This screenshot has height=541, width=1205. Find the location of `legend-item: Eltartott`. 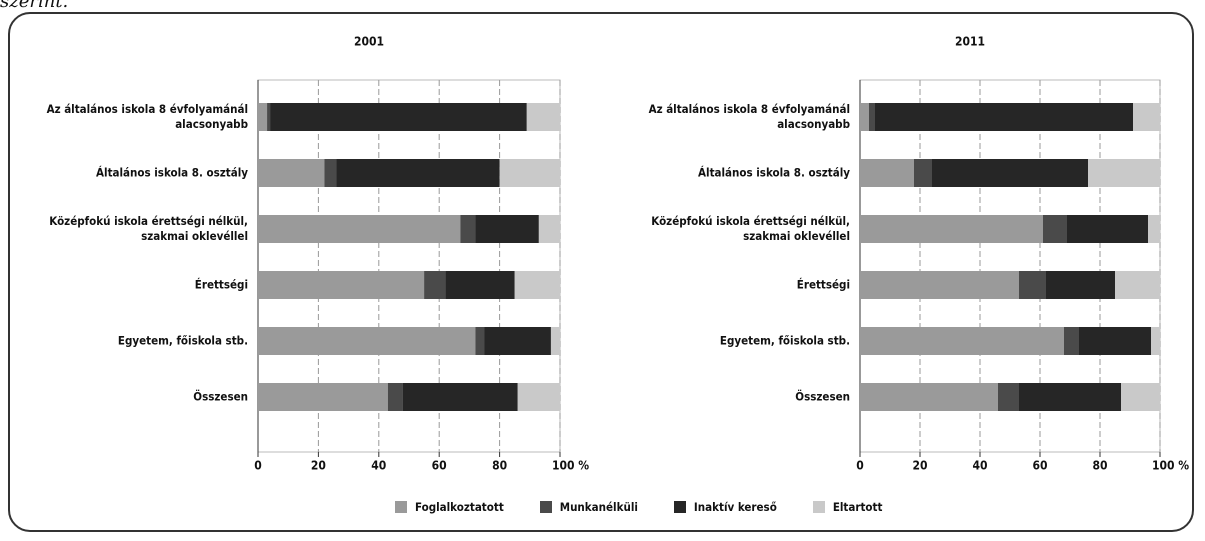

legend-item: Eltartott is located at coordinates (847, 507).